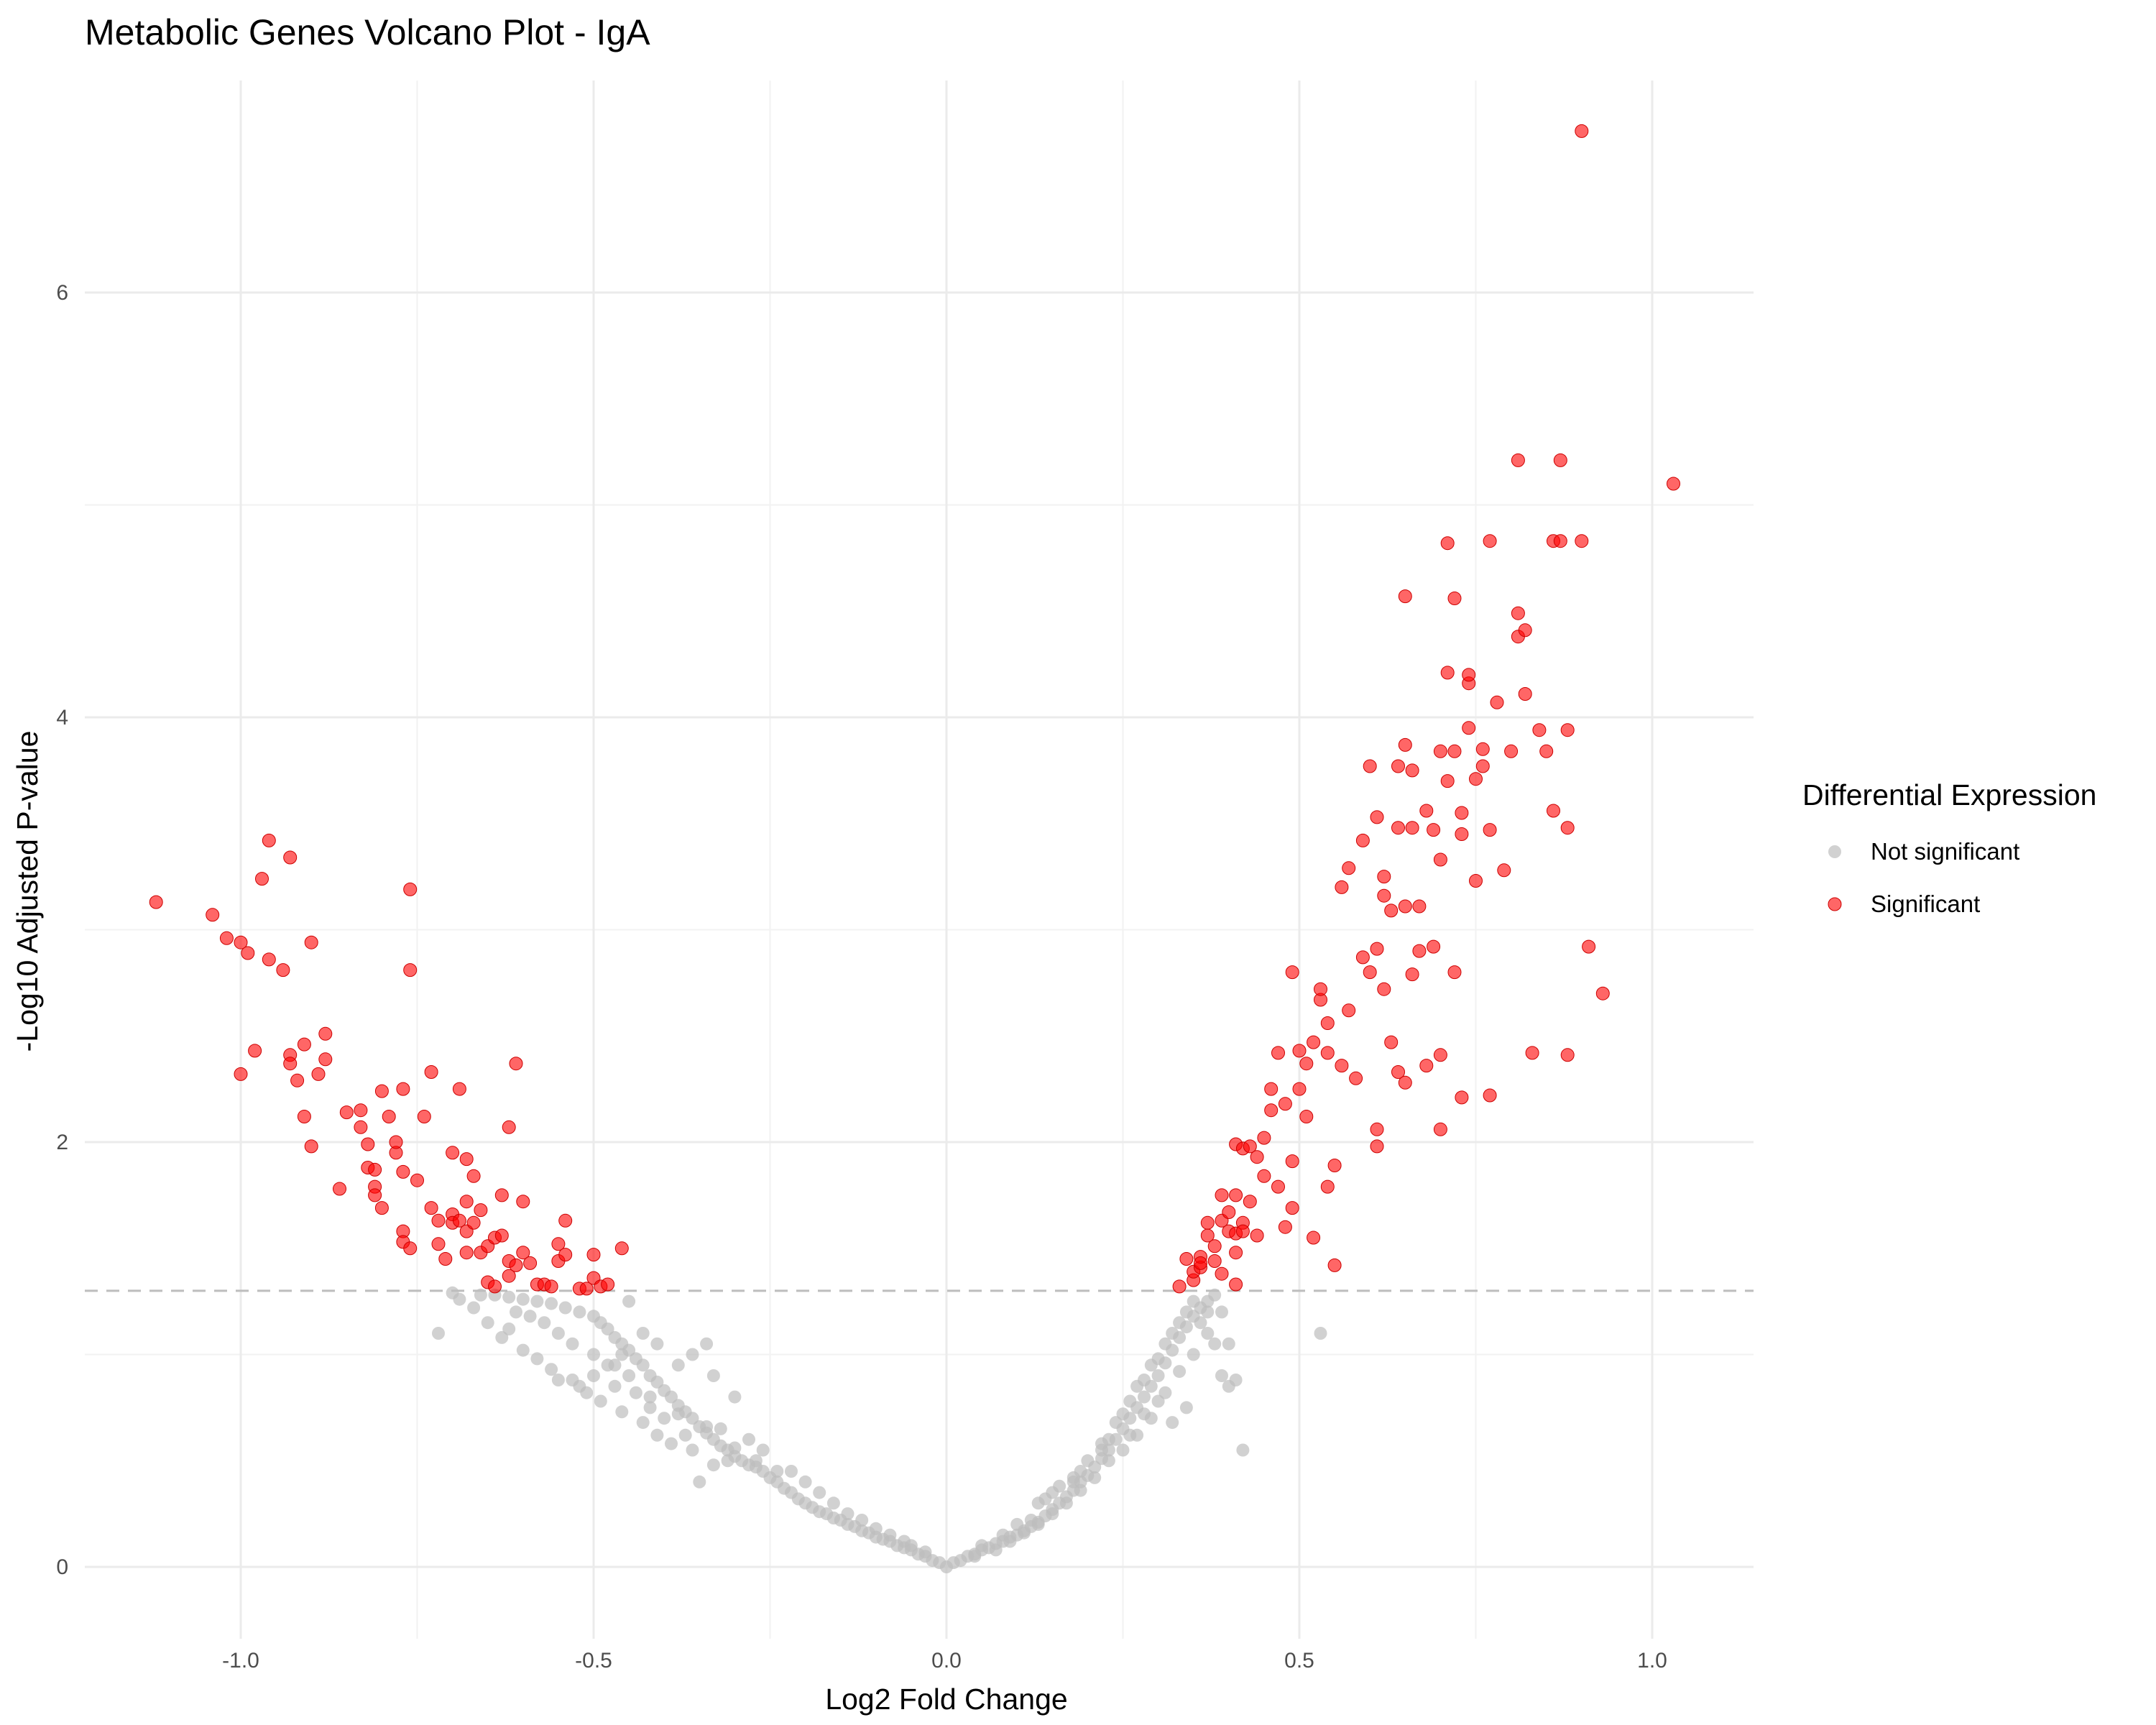 Image resolution: width=2156 pixels, height=1725 pixels. Describe the element at coordinates (62, 293) in the screenshot. I see `y-tick-label: 6` at that location.